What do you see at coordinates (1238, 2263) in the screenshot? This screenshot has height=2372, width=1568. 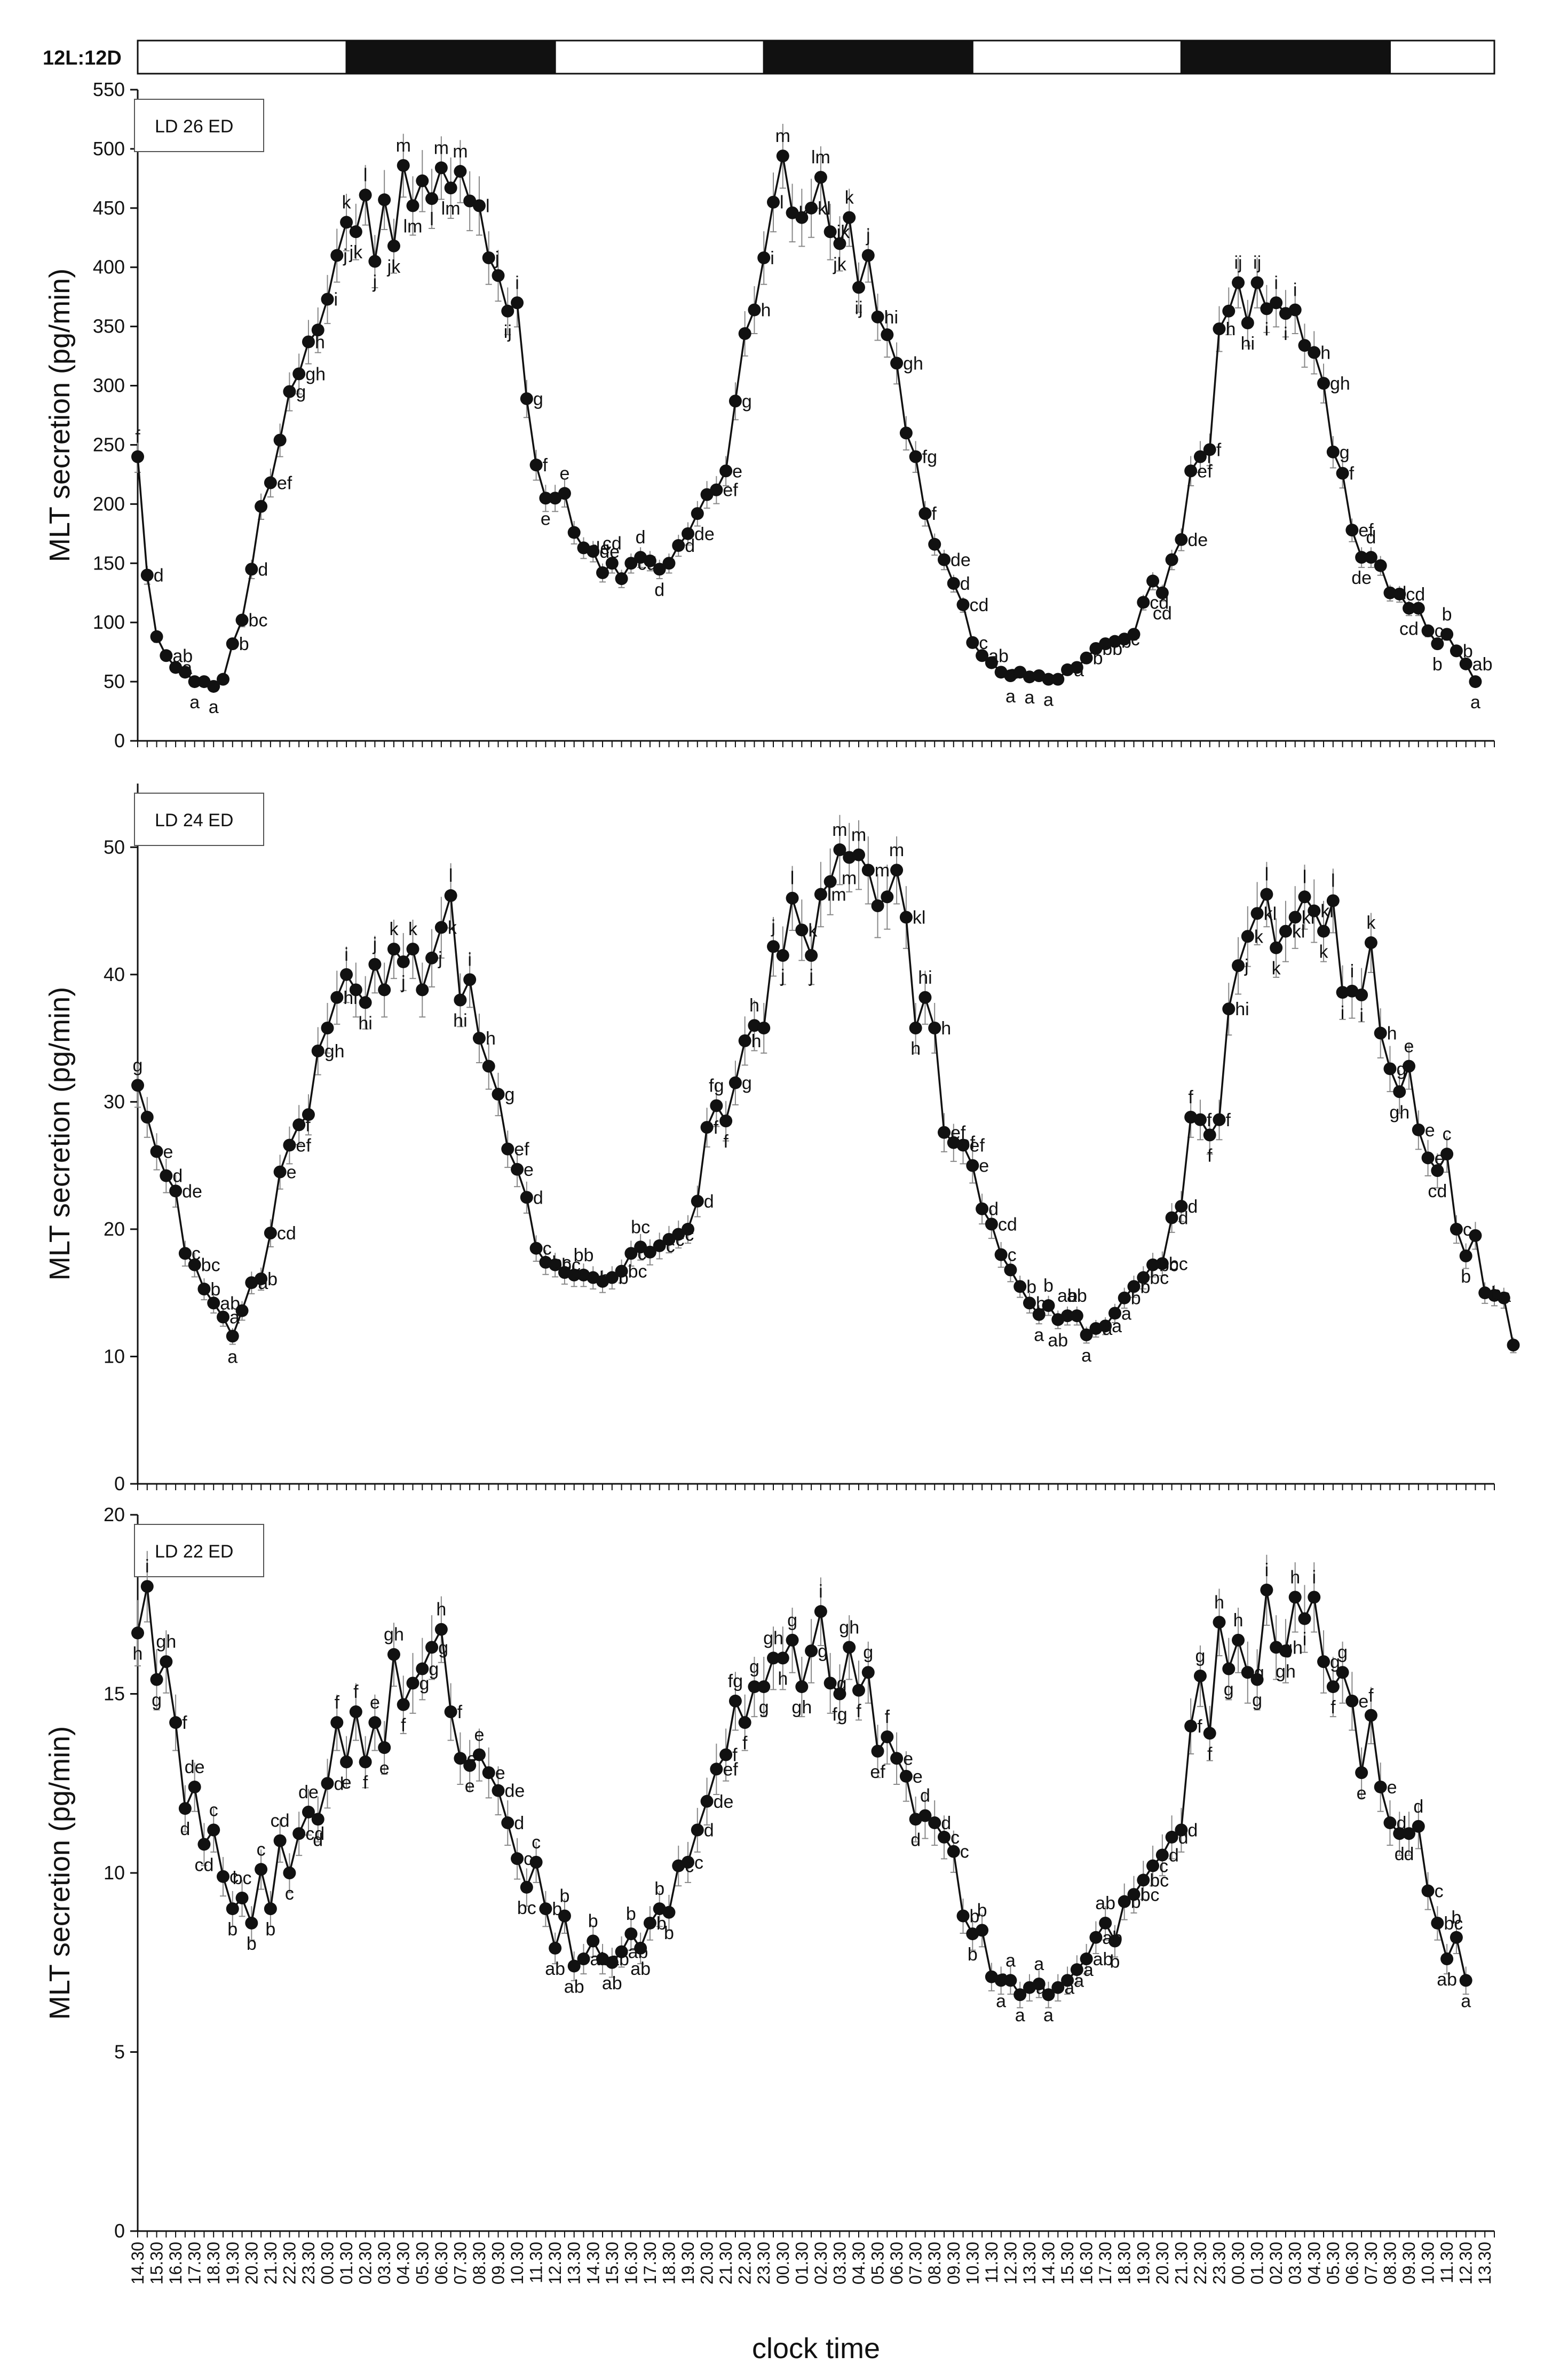 I see `x-tick-label: 00.30` at bounding box center [1238, 2263].